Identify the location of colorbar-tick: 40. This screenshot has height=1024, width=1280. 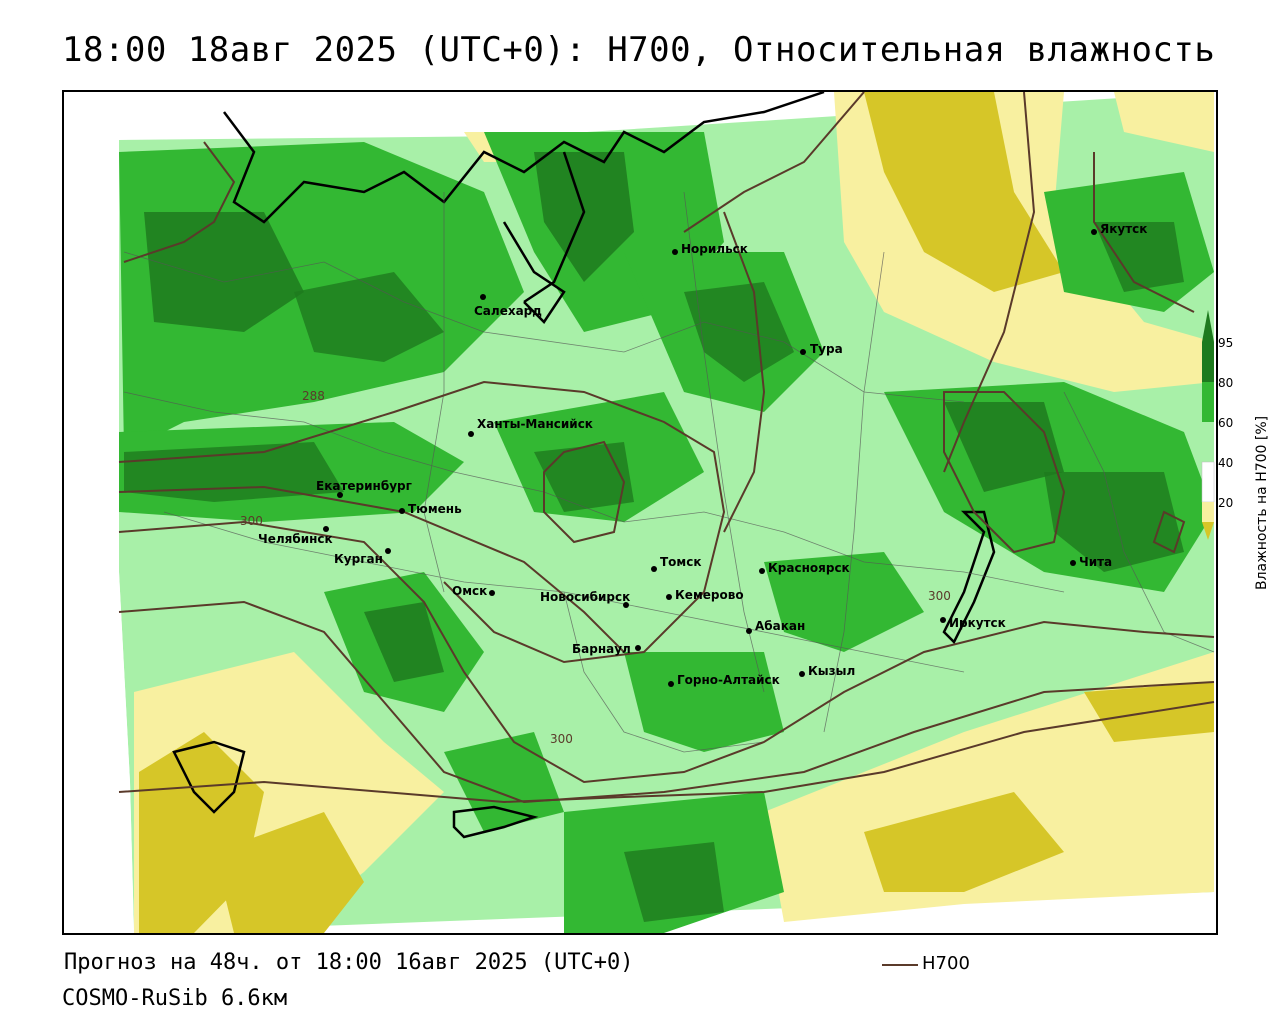
(1225, 463).